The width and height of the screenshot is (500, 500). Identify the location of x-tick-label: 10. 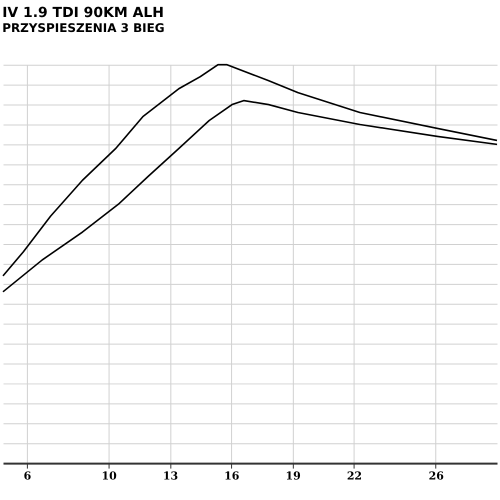
(110, 476).